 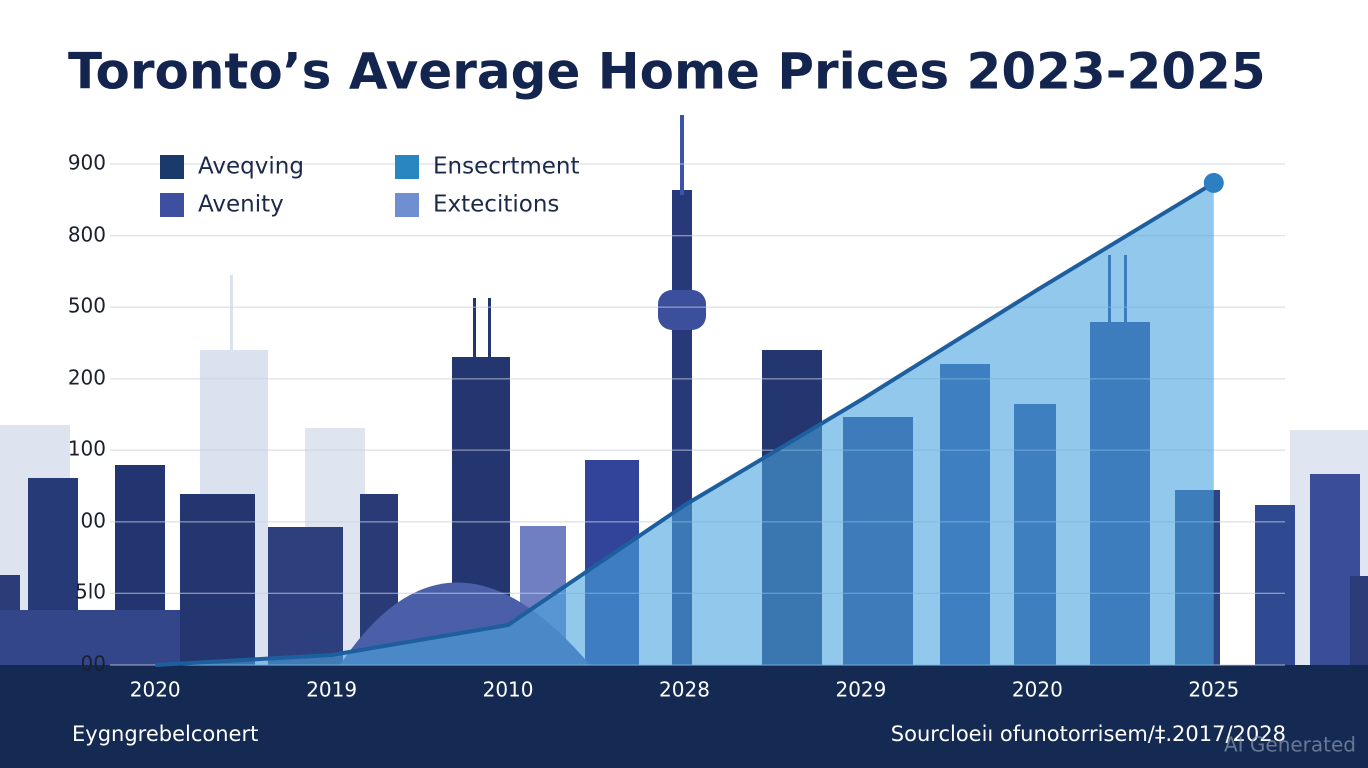 What do you see at coordinates (508, 690) in the screenshot?
I see `x-tick-label: 2010` at bounding box center [508, 690].